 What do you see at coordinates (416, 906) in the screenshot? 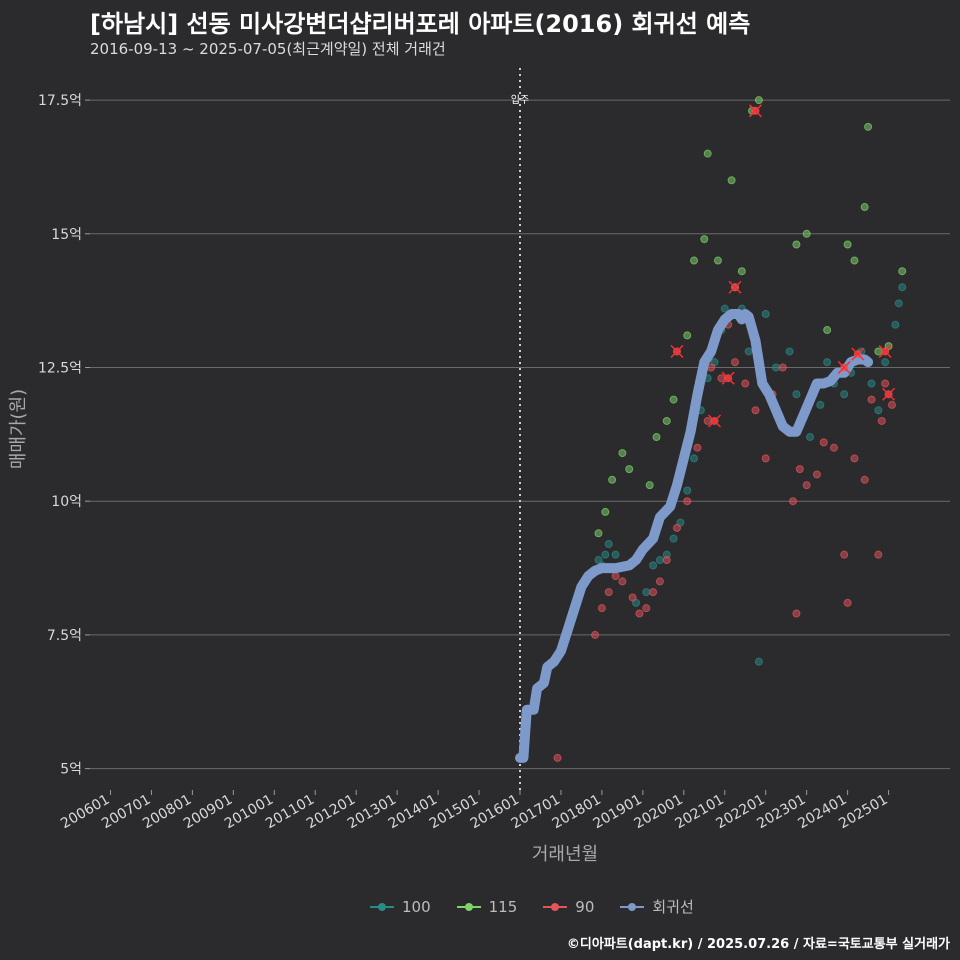
I see `legend-label-100: 100` at bounding box center [416, 906].